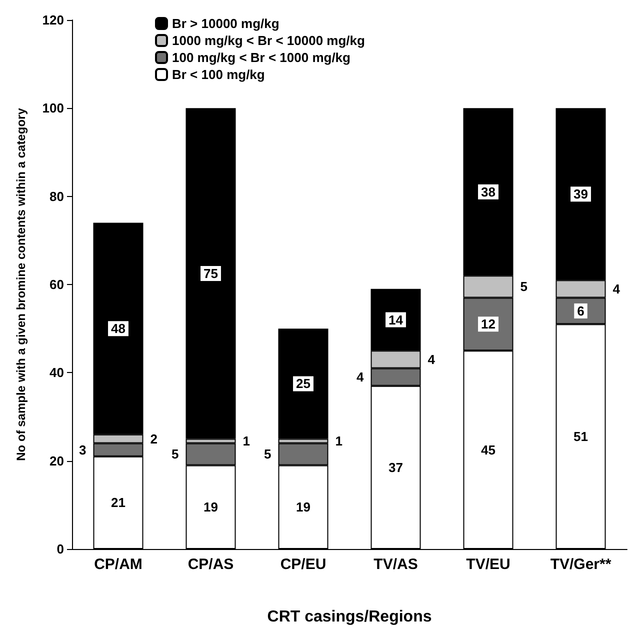 This screenshot has height=644, width=639. Describe the element at coordinates (396, 320) in the screenshot. I see `data-label: 14` at that location.